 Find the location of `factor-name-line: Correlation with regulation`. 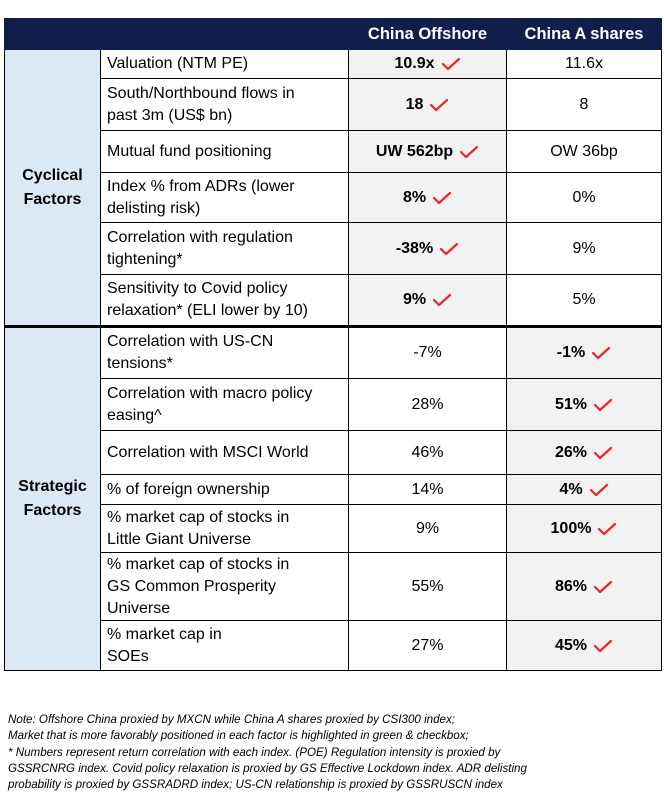

factor-name-line: Correlation with regulation is located at coordinates (200, 237).